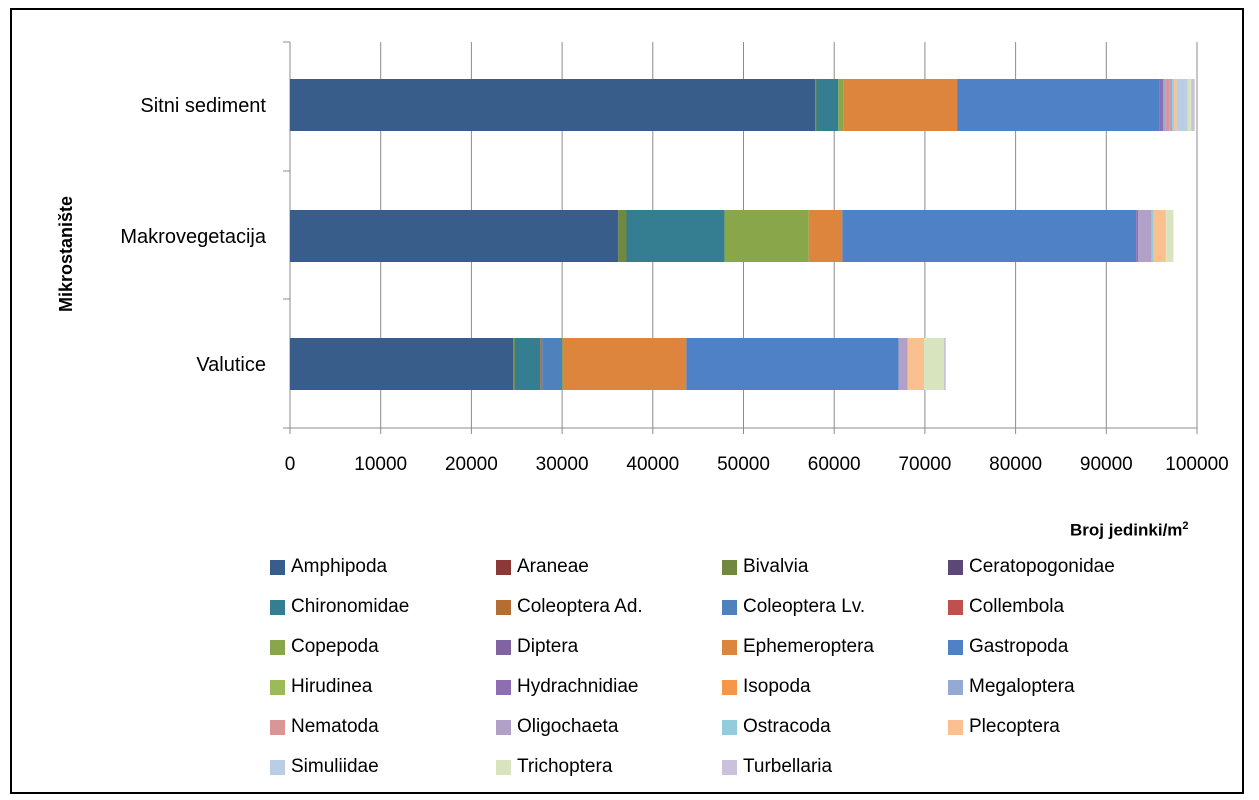 The image size is (1259, 800). What do you see at coordinates (1106, 464) in the screenshot?
I see `x-tick-label: 90000` at bounding box center [1106, 464].